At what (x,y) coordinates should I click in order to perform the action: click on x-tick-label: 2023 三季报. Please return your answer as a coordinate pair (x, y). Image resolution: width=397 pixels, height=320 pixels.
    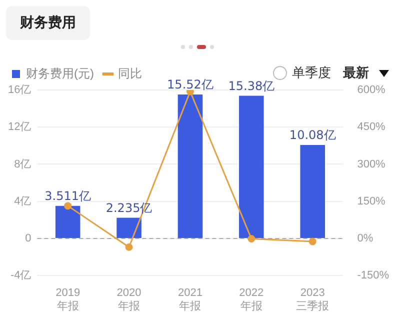
    Looking at the image, I should click on (313, 299).